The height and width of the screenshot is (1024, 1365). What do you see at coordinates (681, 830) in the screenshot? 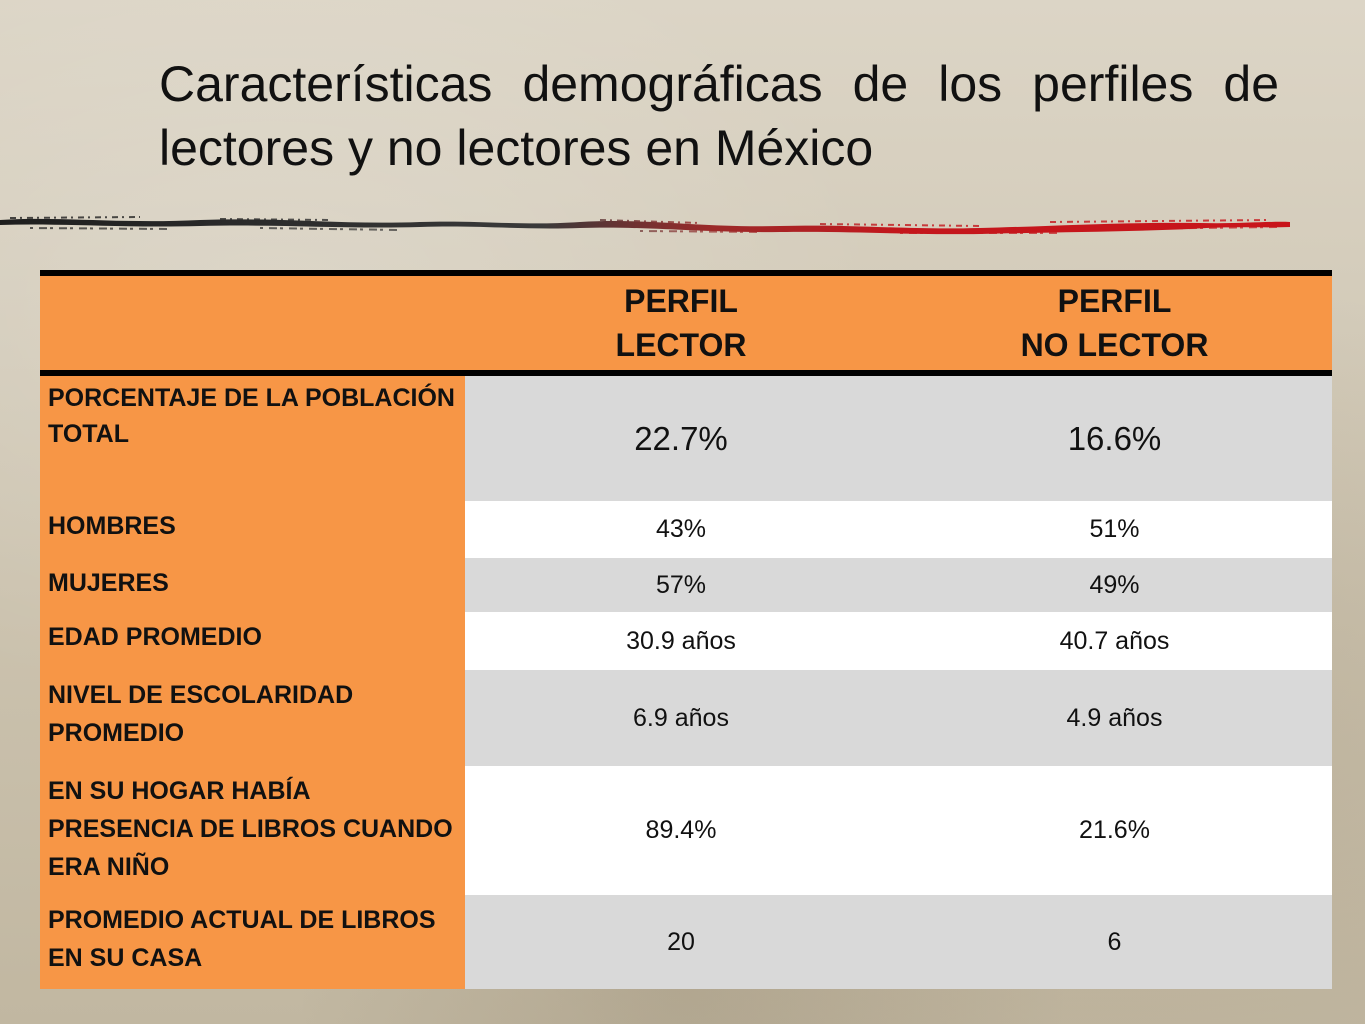
I see `value-lector: 89.4%` at bounding box center [681, 830].